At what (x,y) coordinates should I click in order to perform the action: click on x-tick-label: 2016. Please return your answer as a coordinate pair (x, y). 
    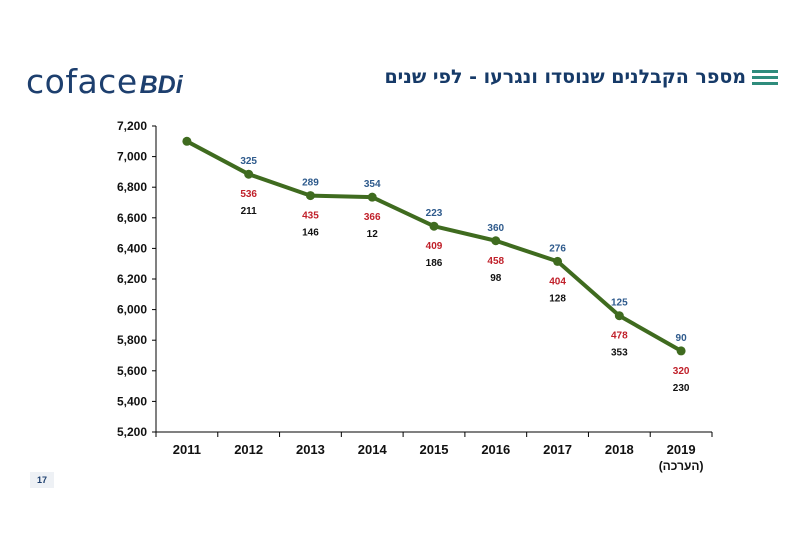
    Looking at the image, I should click on (495, 449).